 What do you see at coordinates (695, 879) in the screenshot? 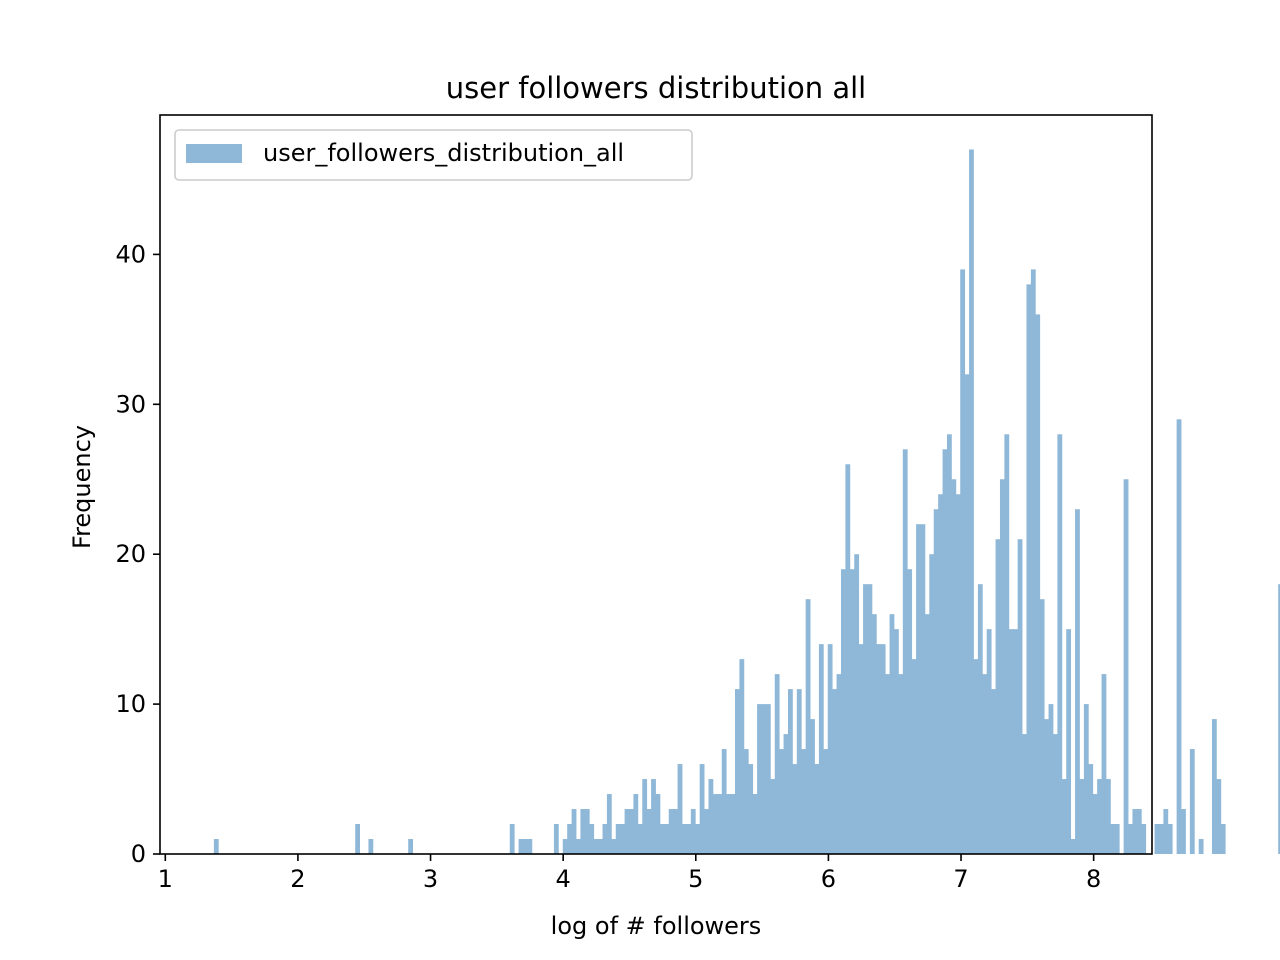
I see `x-tick-label: 5` at bounding box center [695, 879].